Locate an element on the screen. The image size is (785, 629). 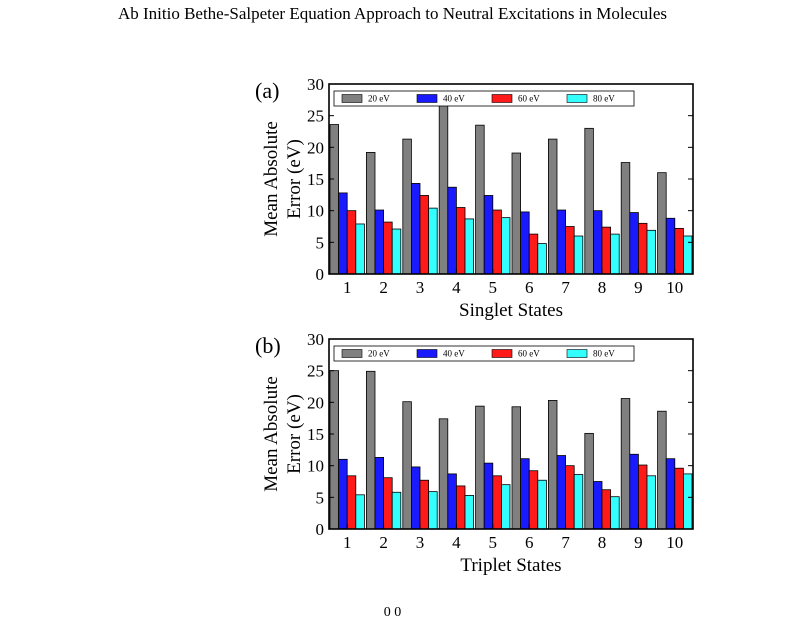
x-tick-label: 2 is located at coordinates (383, 542).